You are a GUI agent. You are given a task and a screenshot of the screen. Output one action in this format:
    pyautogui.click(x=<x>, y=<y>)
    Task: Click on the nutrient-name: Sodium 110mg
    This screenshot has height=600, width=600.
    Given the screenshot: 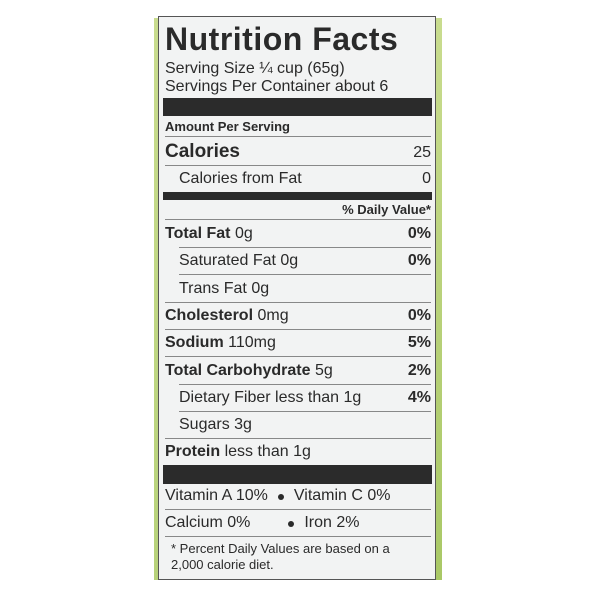 What is the action you would take?
    pyautogui.click(x=220, y=343)
    